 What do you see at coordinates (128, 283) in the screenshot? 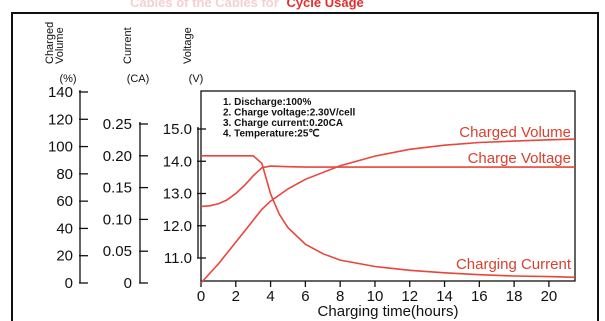
I see `axis-tick-label-current-0: 0` at bounding box center [128, 283].